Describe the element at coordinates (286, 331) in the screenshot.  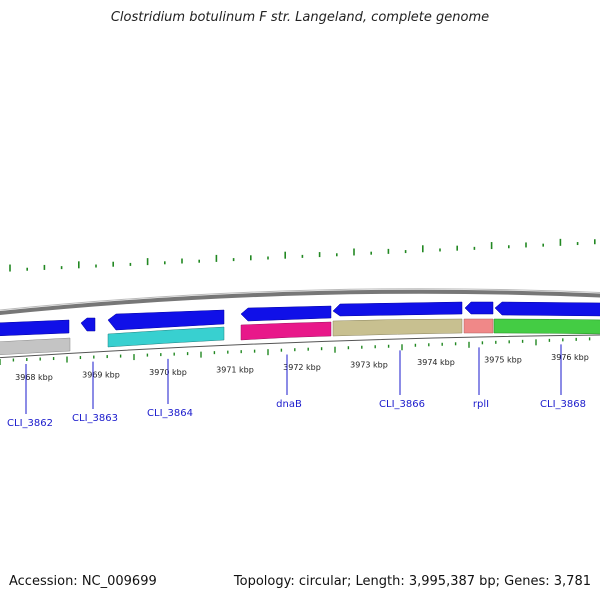
I see `gene-dnaB` at that location.